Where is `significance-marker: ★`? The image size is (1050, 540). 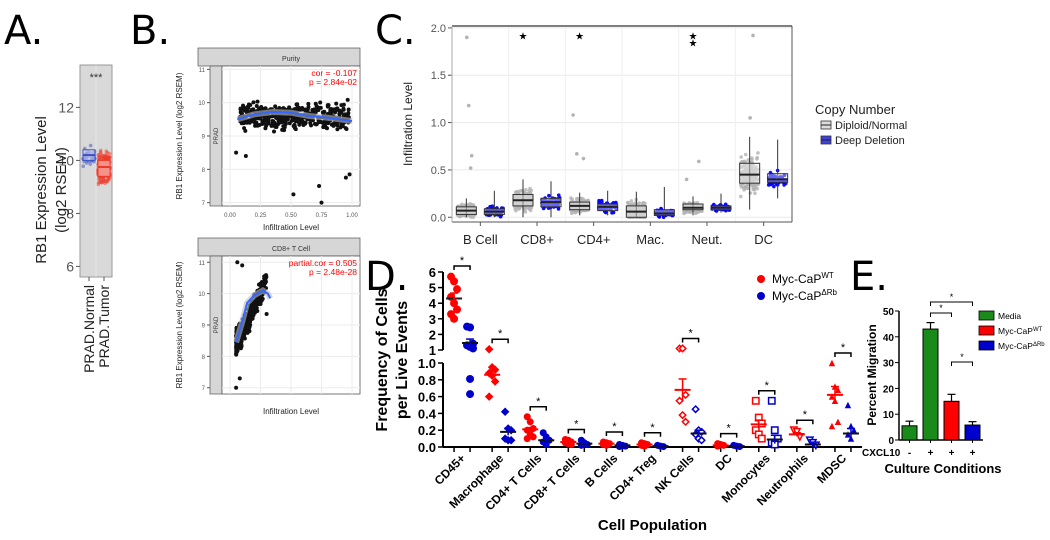 significance-marker: ★ is located at coordinates (693, 43).